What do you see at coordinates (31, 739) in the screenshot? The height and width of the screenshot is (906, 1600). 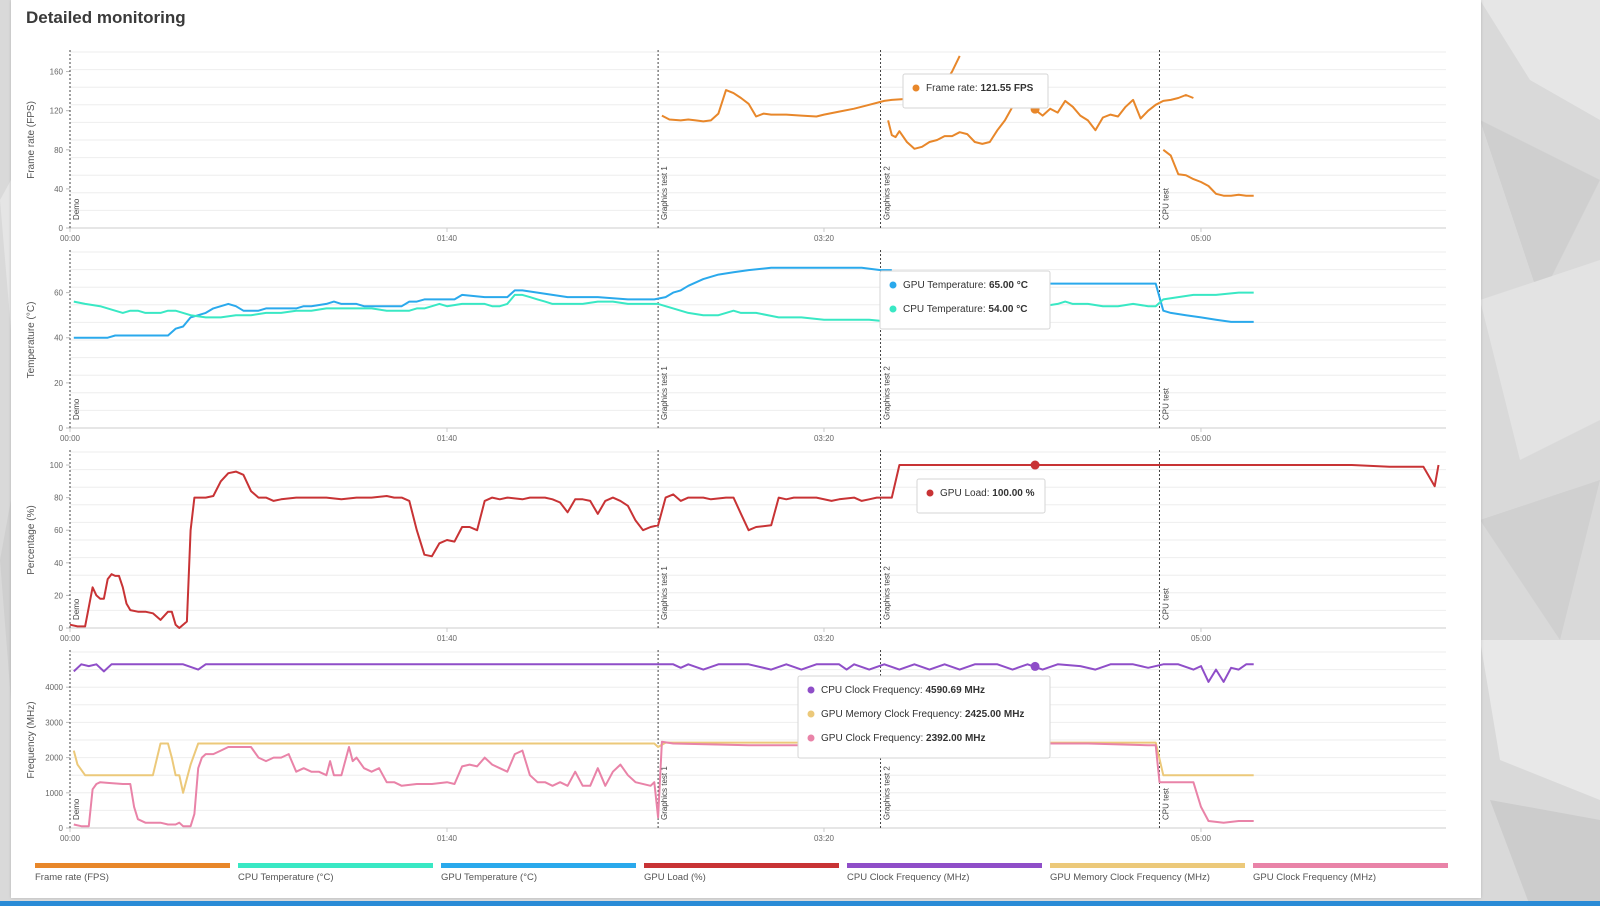 I see `y-axis-label: Frequency (MHz)` at bounding box center [31, 739].